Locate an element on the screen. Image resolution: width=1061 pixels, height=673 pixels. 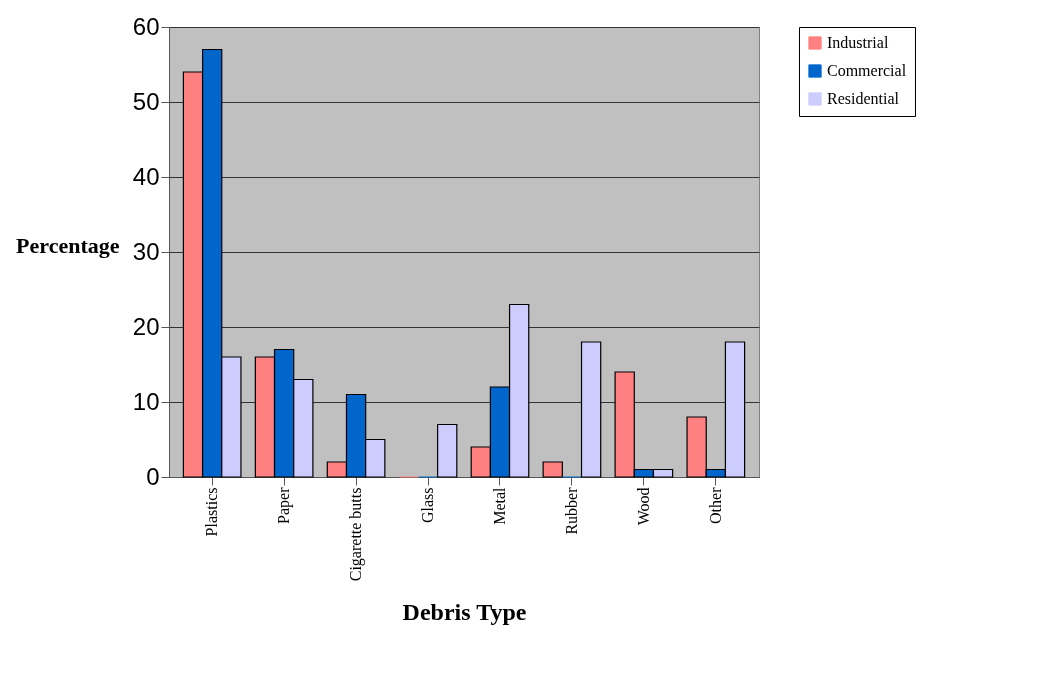
x-tick-label: Plastics is located at coordinates (212, 512).